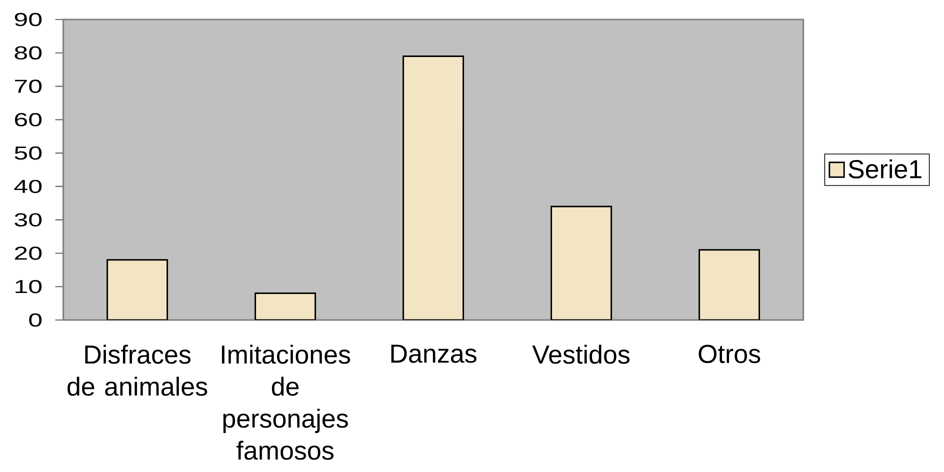  Describe the element at coordinates (28, 53) in the screenshot. I see `y-tick-label: 80` at that location.